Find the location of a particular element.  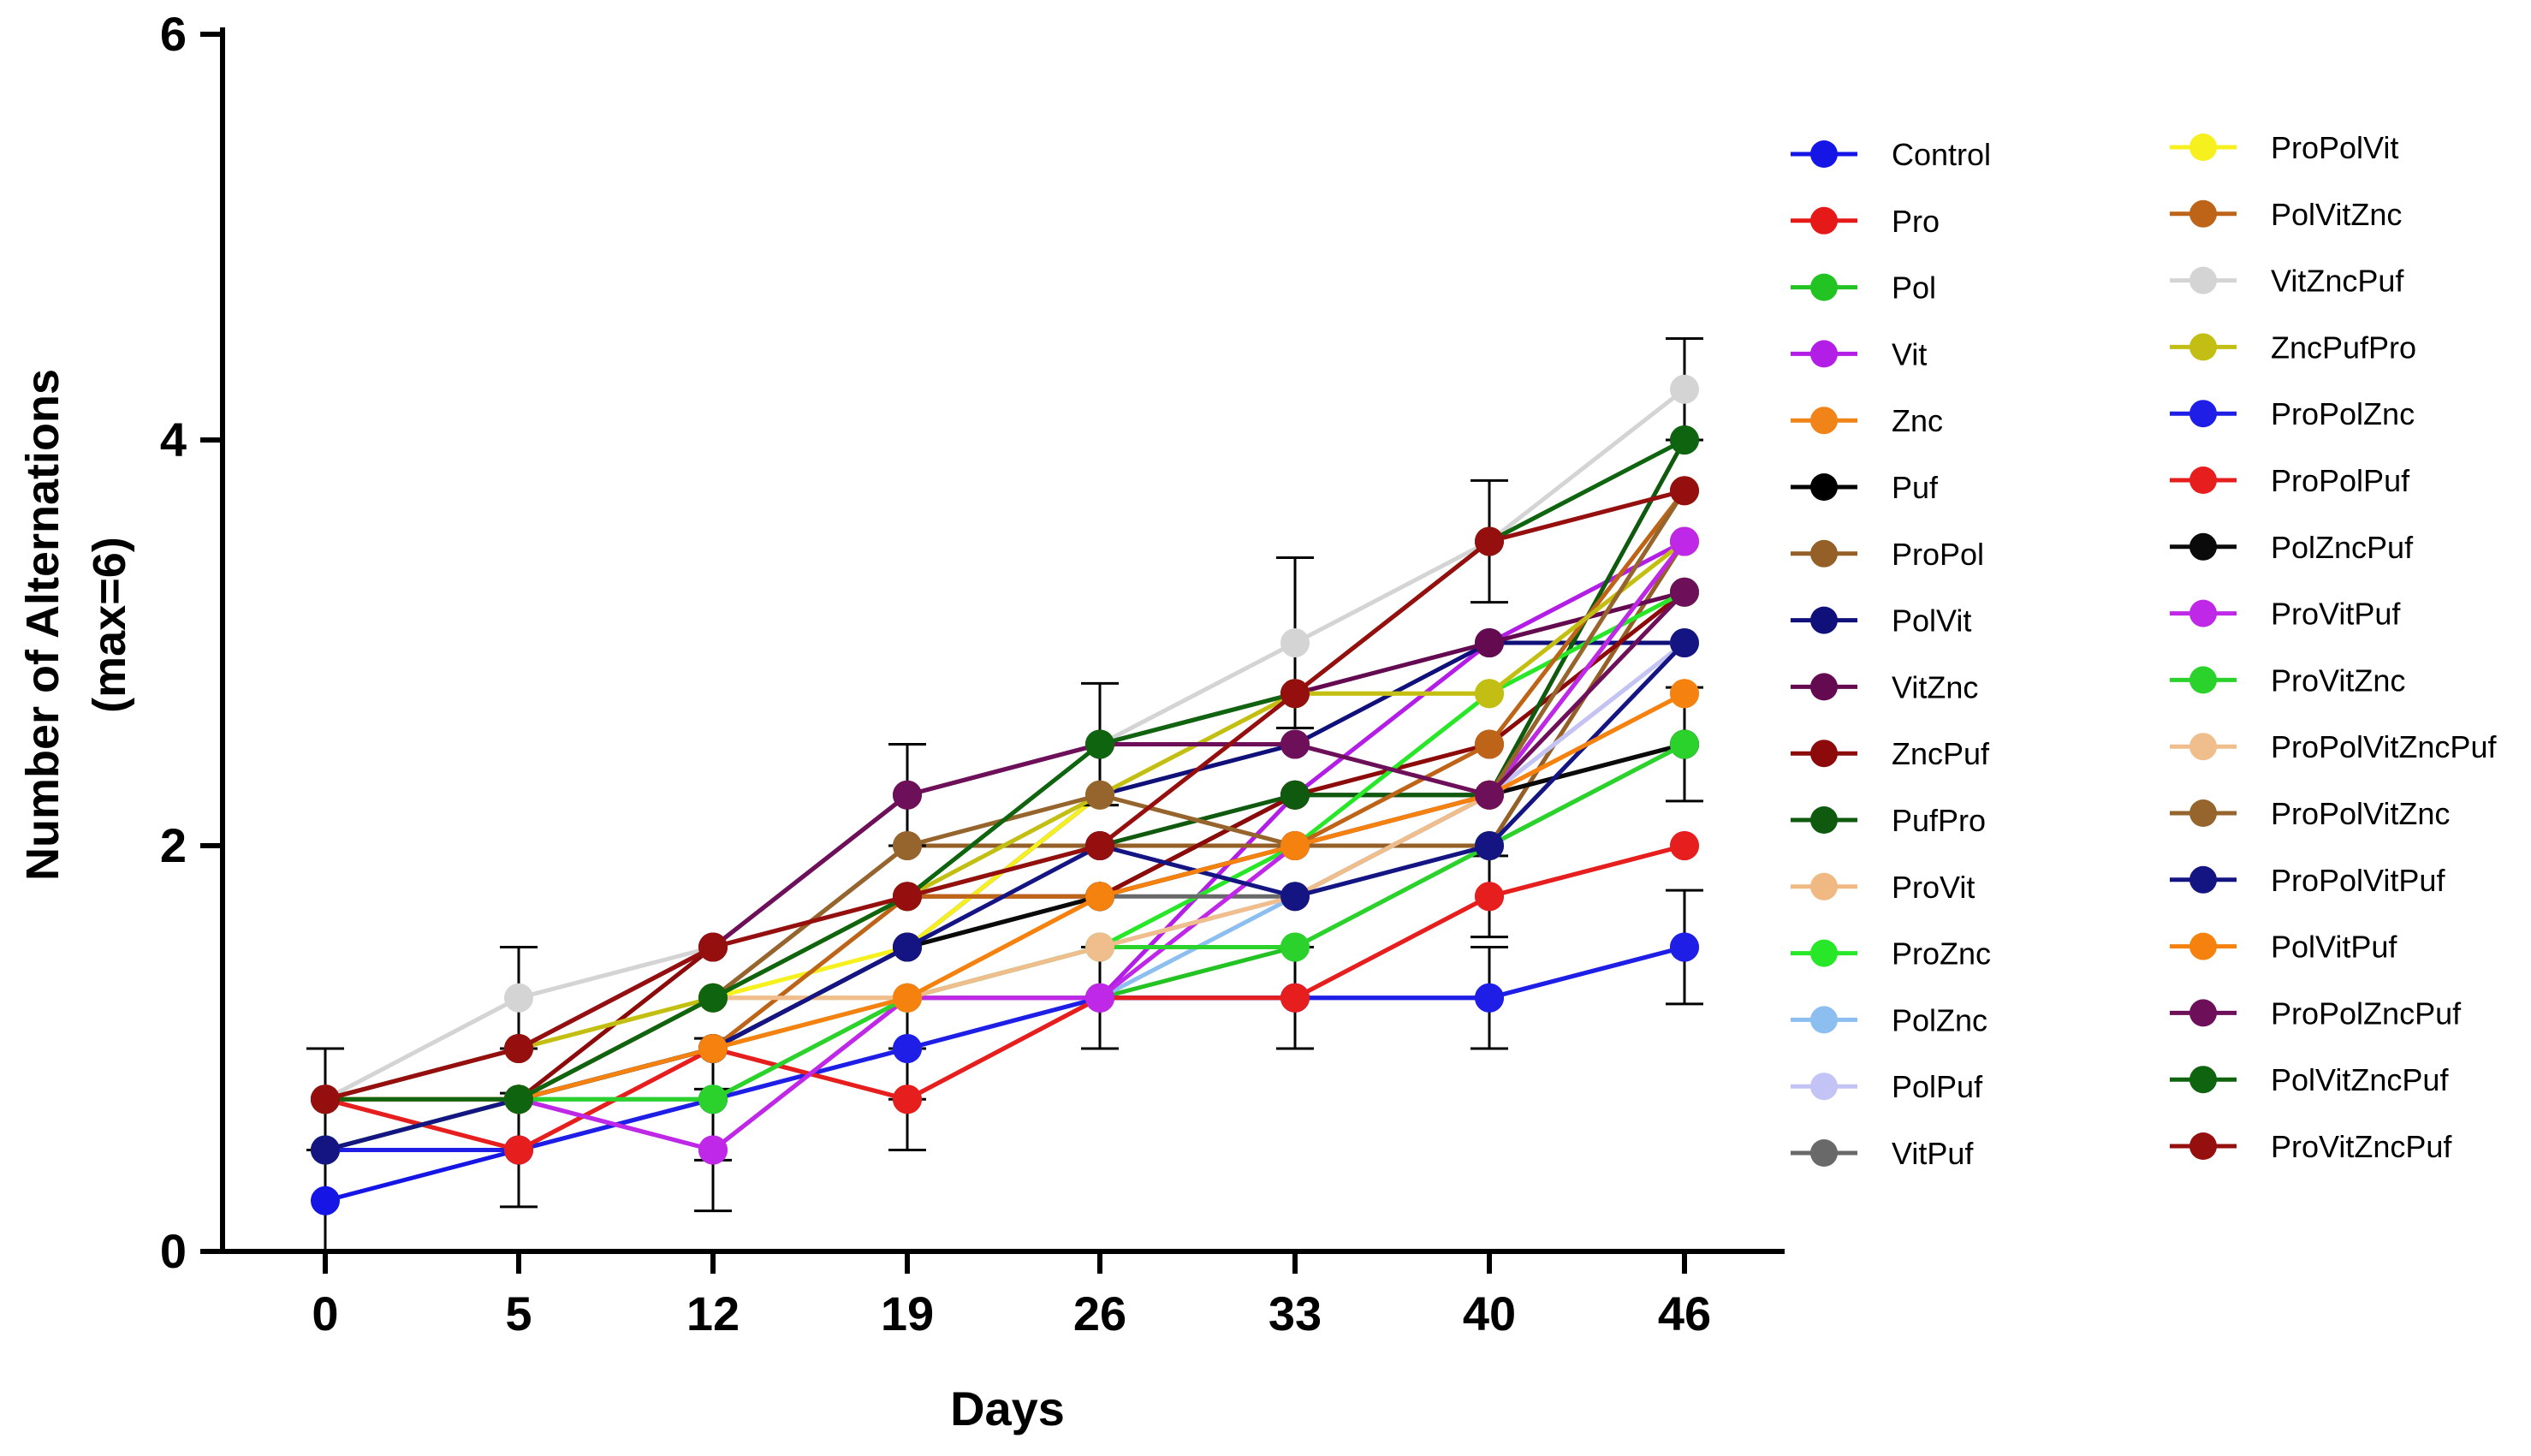

legend-label: PolVitZnc is located at coordinates (2337, 215).